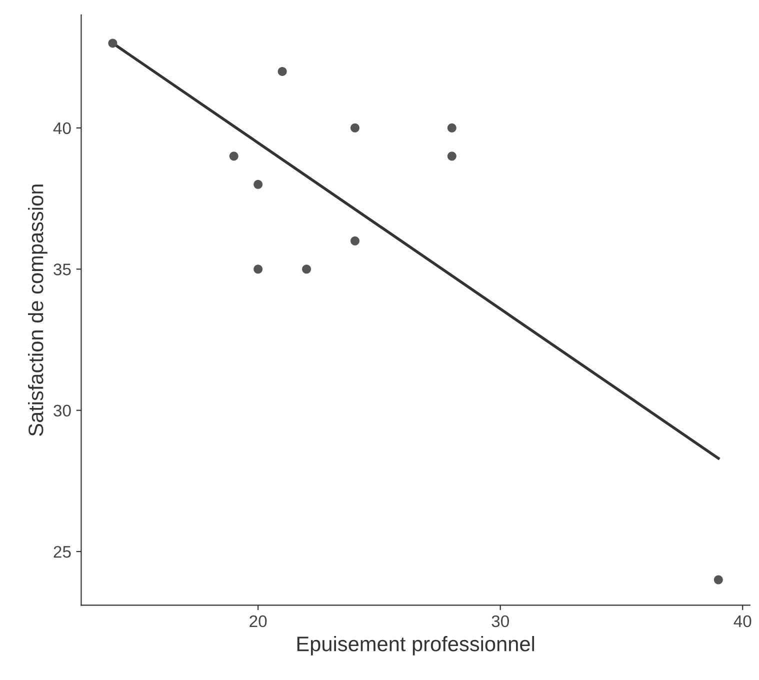 The image size is (759, 680). What do you see at coordinates (500, 621) in the screenshot?
I see `x-tick-label: 30` at bounding box center [500, 621].